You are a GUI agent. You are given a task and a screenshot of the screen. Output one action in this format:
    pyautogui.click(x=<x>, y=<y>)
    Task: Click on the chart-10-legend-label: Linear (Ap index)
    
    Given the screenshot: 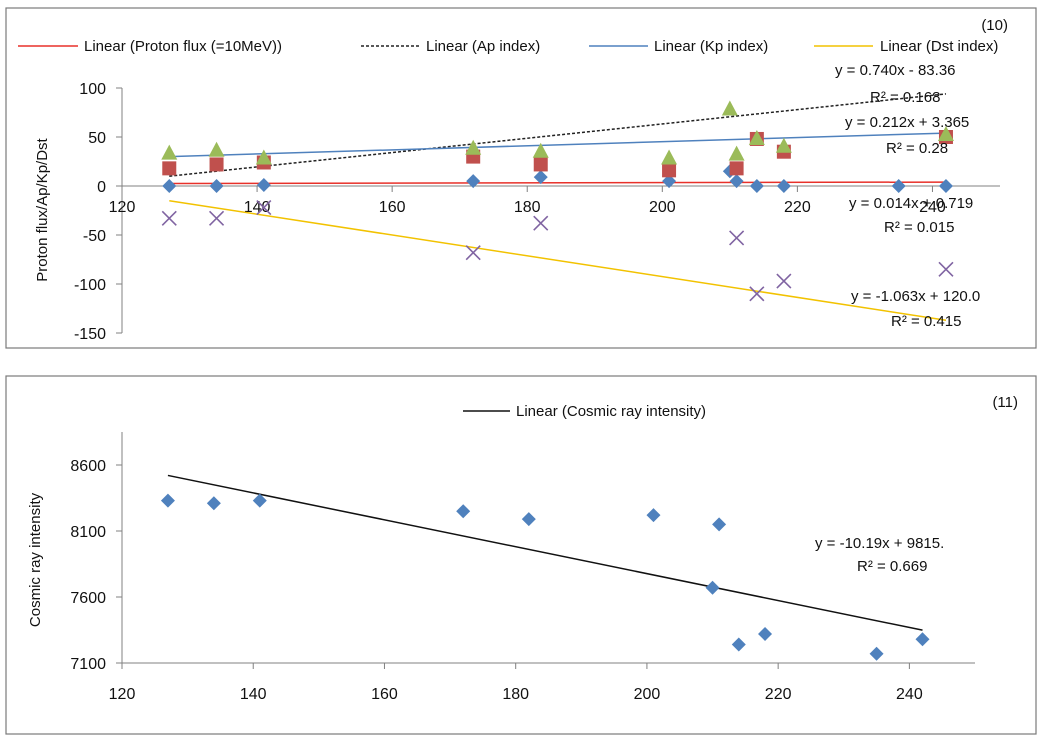 What is the action you would take?
    pyautogui.click(x=483, y=46)
    